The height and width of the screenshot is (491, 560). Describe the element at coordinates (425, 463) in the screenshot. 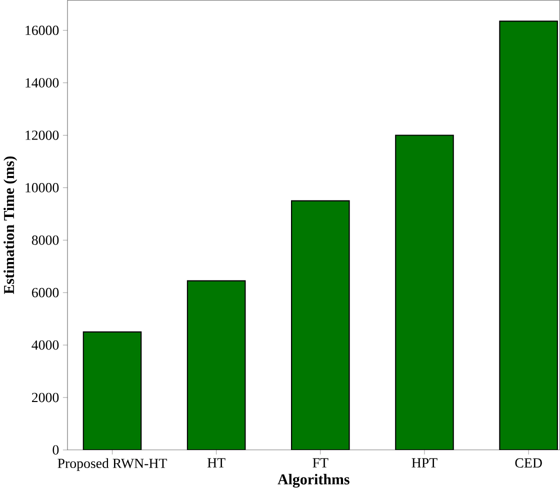

I see `x-tick-label: HPT` at that location.